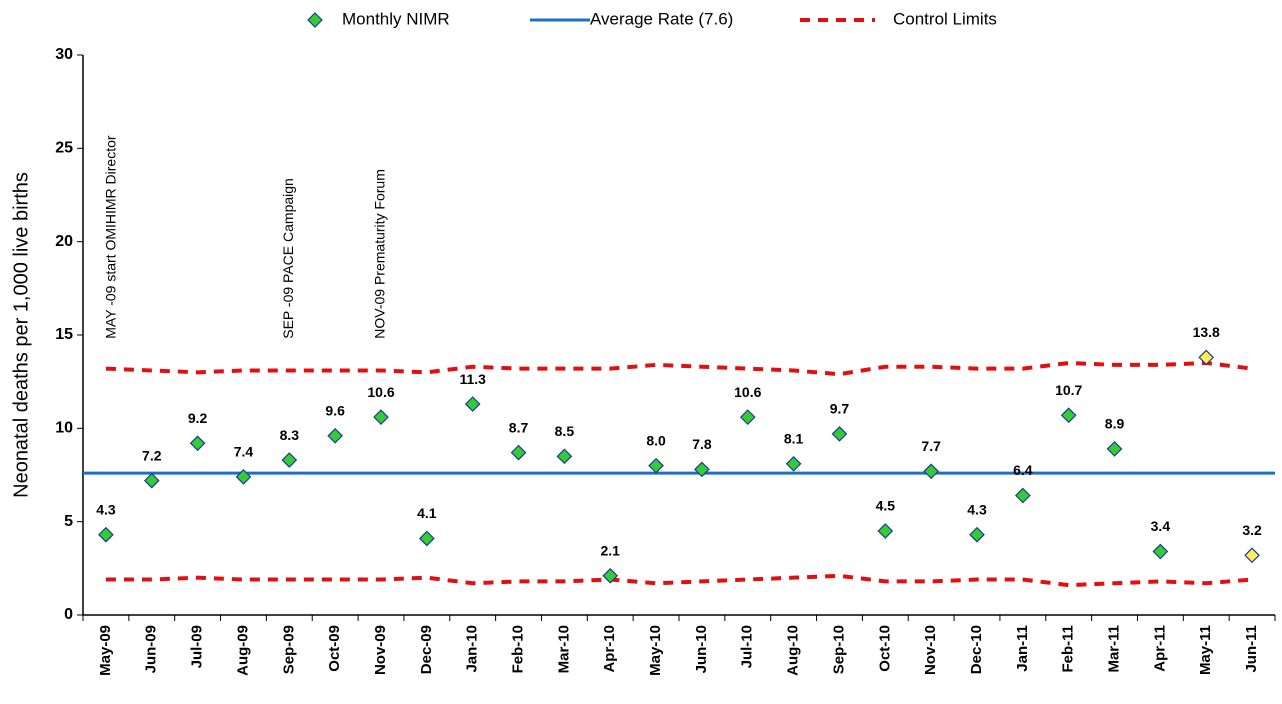  Describe the element at coordinates (68, 521) in the screenshot. I see `y-tick-label: 5` at that location.